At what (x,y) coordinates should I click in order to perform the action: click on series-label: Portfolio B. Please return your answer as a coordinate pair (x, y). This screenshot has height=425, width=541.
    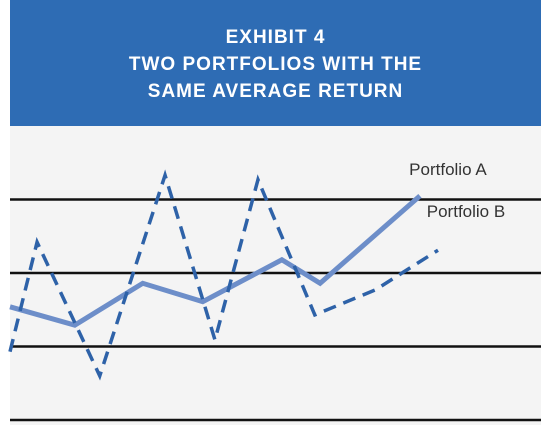
    Looking at the image, I should click on (466, 212).